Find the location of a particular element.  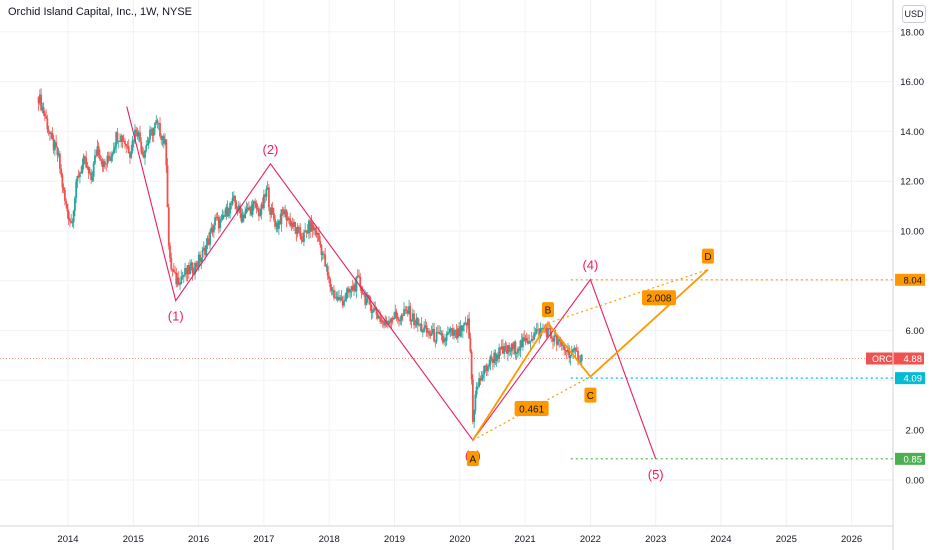

time-tick-label: 2018 is located at coordinates (329, 539).